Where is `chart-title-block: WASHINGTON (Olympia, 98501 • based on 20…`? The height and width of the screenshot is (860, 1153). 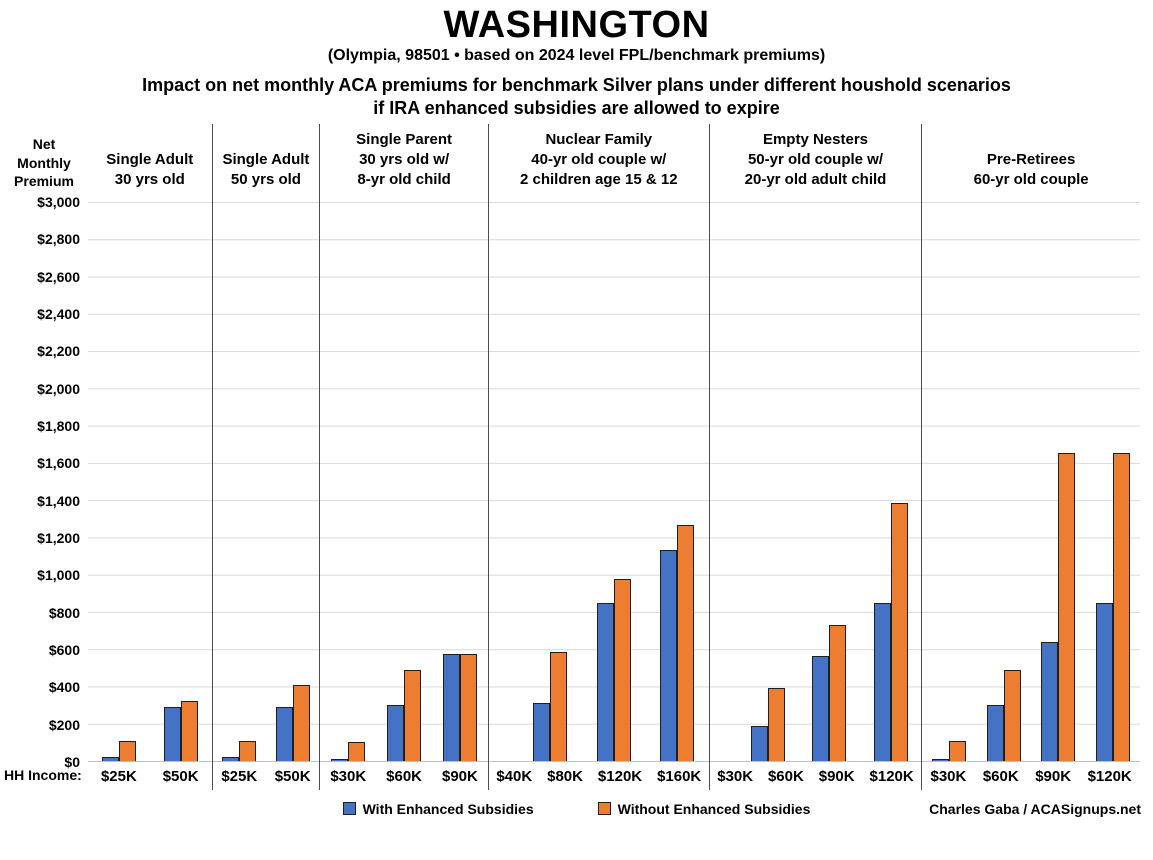 chart-title-block: WASHINGTON (Olympia, 98501 • based on 20… is located at coordinates (576, 60).